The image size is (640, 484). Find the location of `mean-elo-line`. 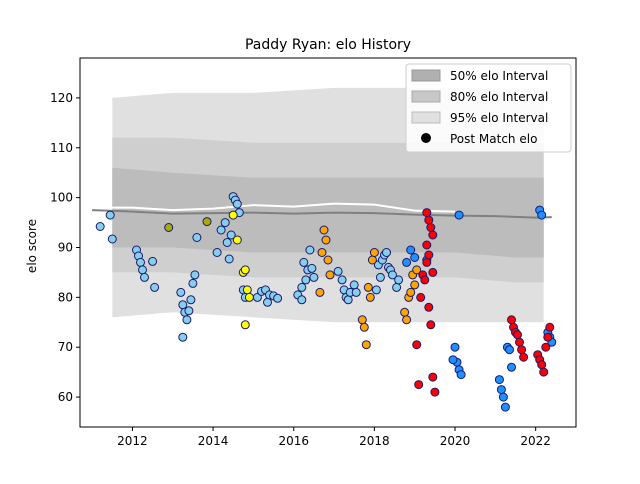

mean-elo-line is located at coordinates (322, 214).